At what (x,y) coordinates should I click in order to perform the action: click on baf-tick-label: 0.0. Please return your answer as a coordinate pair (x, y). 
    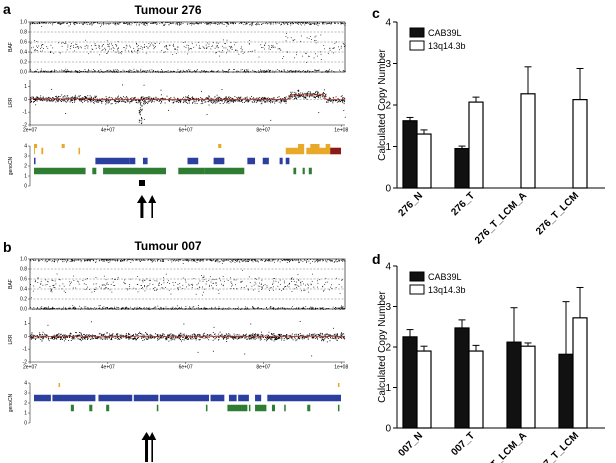
    Looking at the image, I should click on (23, 310).